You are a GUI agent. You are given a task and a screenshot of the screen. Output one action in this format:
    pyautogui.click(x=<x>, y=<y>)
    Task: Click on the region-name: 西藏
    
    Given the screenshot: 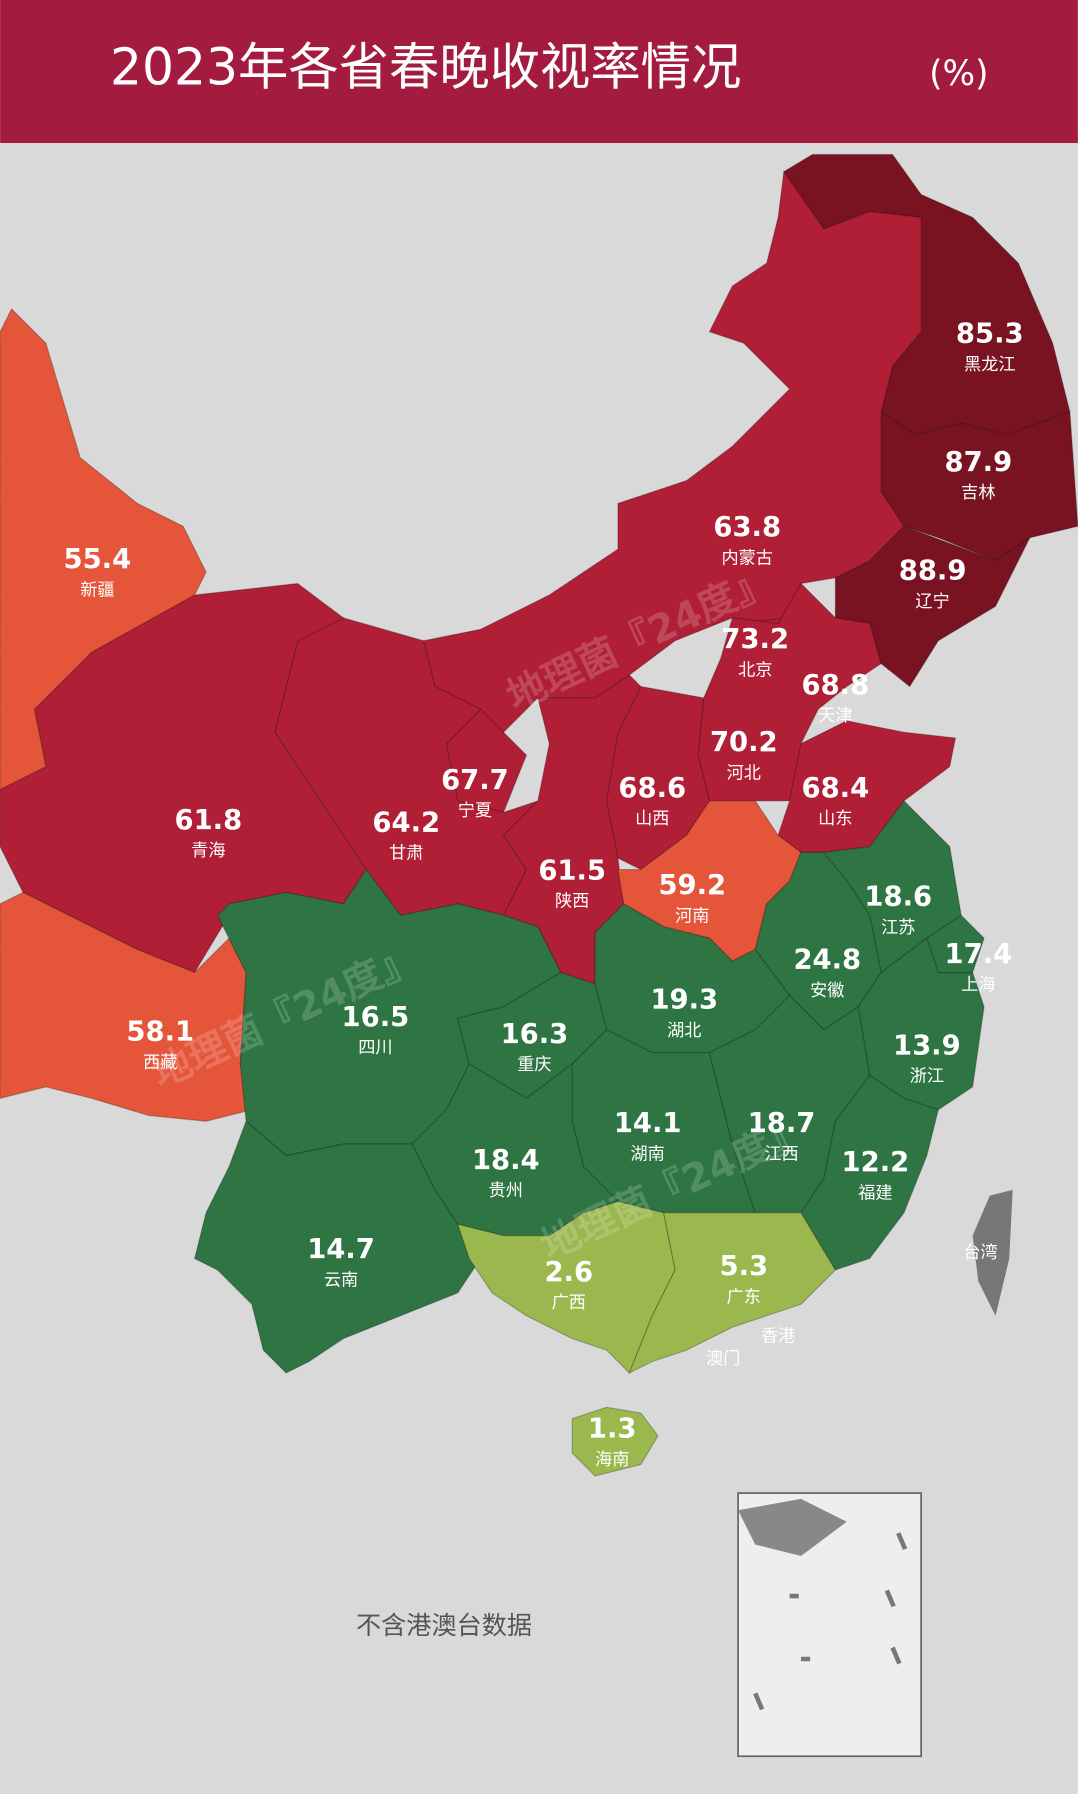 What is the action you would take?
    pyautogui.click(x=160, y=1063)
    